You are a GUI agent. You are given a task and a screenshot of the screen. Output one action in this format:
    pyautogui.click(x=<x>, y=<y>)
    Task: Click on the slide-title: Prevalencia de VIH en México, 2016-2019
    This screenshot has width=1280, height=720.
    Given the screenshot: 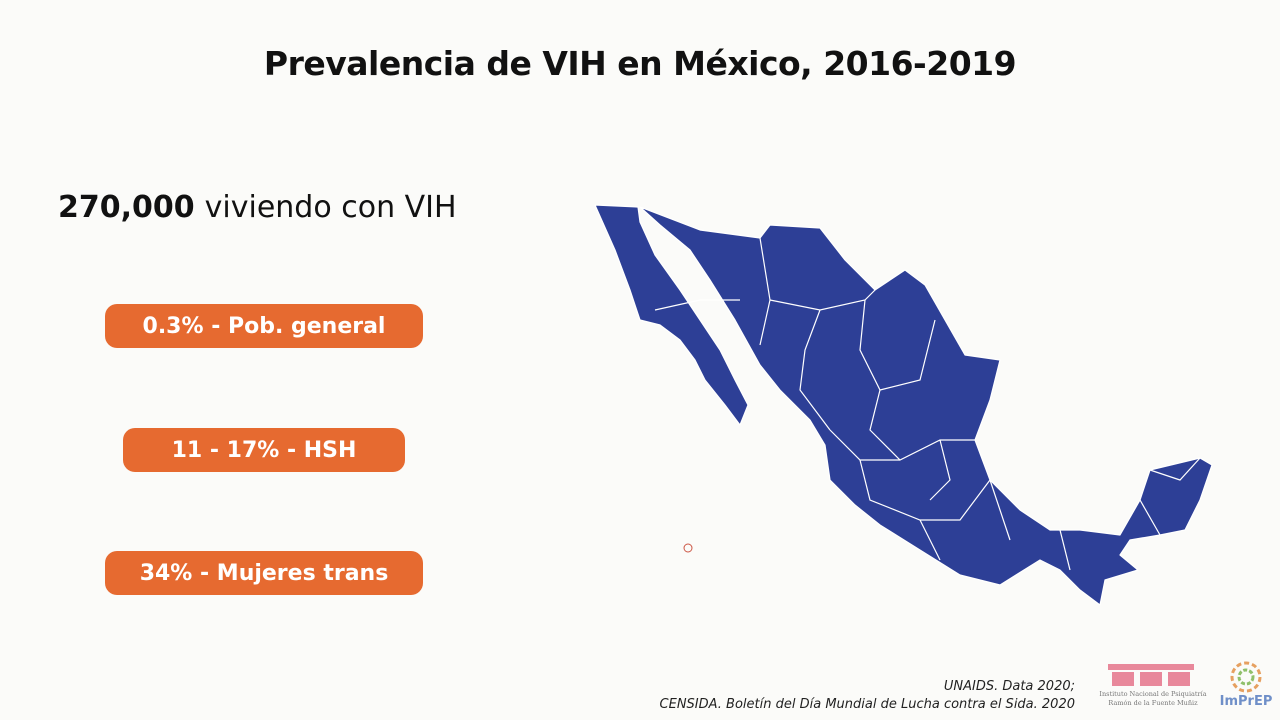 What is the action you would take?
    pyautogui.click(x=640, y=63)
    